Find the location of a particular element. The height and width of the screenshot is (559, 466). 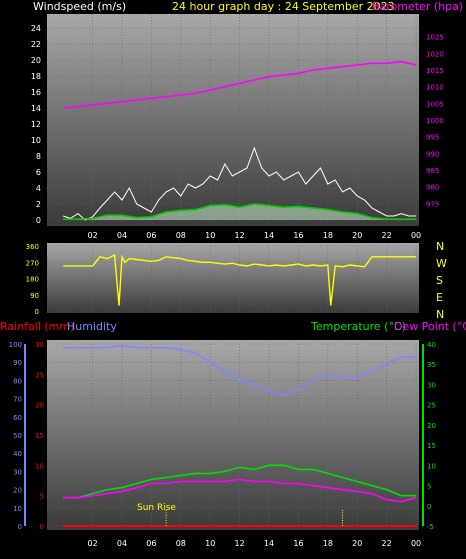

direction-panel is located at coordinates (233, 278).